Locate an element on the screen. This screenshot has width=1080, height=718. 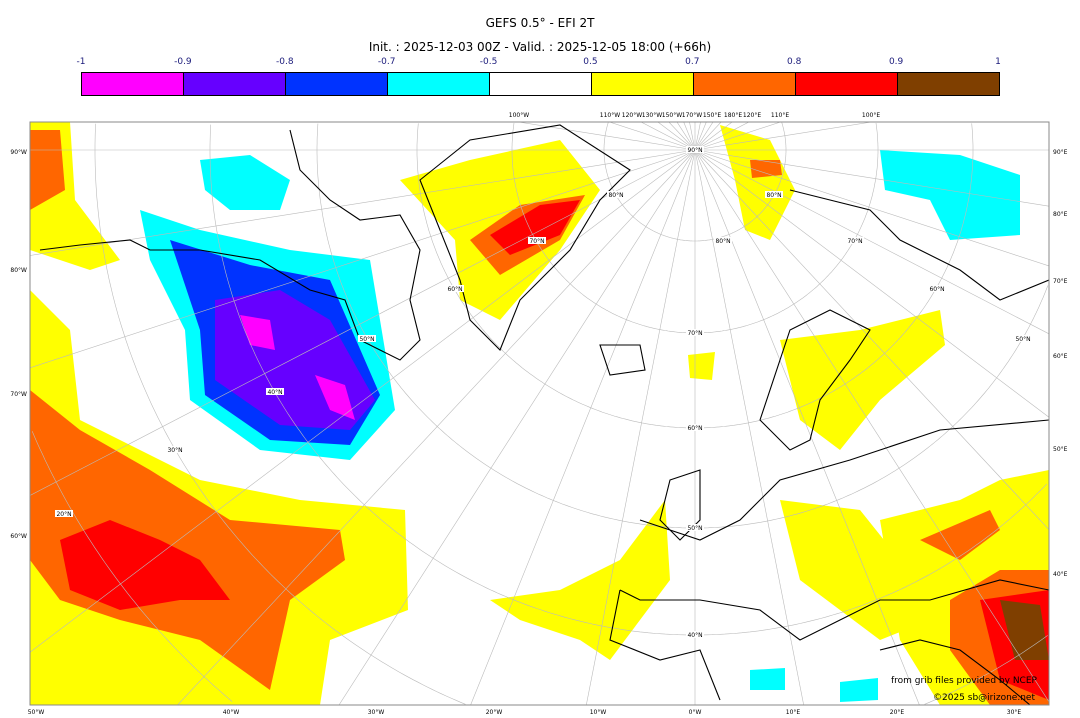
warm-anomaly-greenland-red is located at coordinates (535, 227).